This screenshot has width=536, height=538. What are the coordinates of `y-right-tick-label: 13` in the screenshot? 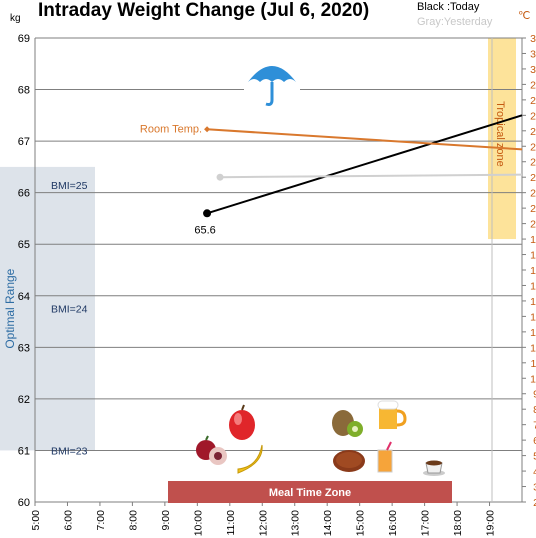 It's located at (533, 333).